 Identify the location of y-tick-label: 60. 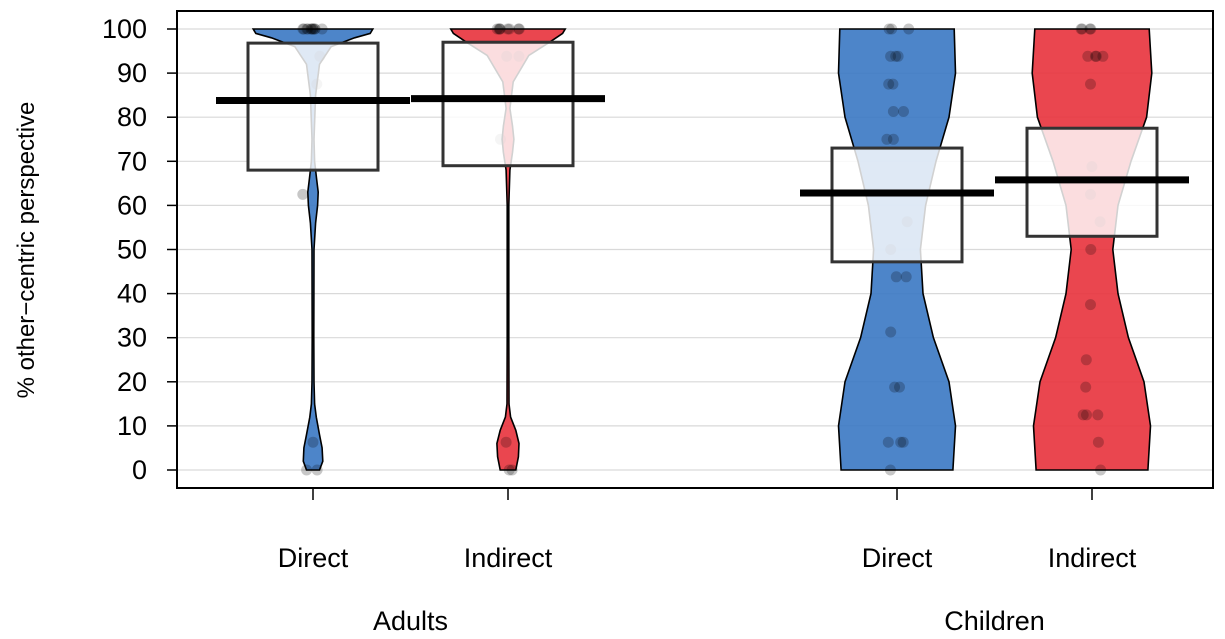
(132, 205).